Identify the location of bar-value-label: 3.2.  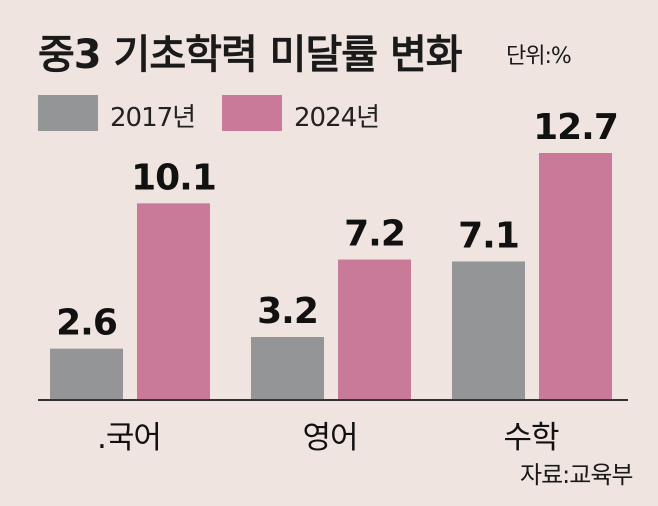
(287, 311).